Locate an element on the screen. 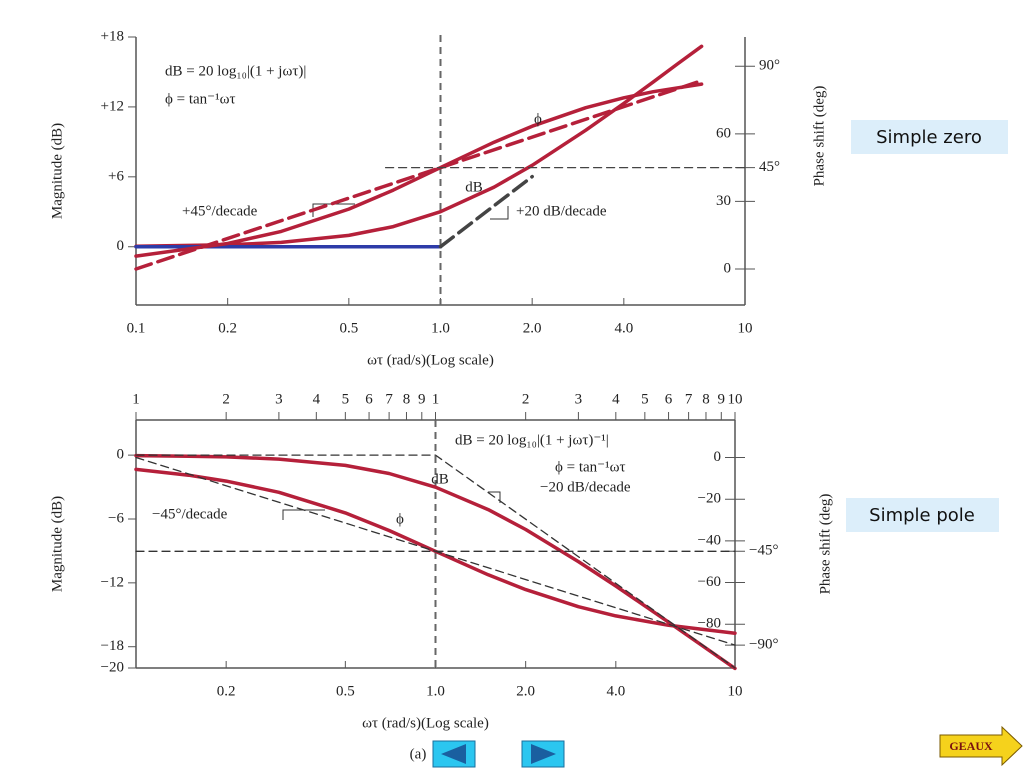 Image resolution: width=1024 pixels, height=768 pixels. prev-arrow is located at coordinates (453, 754).